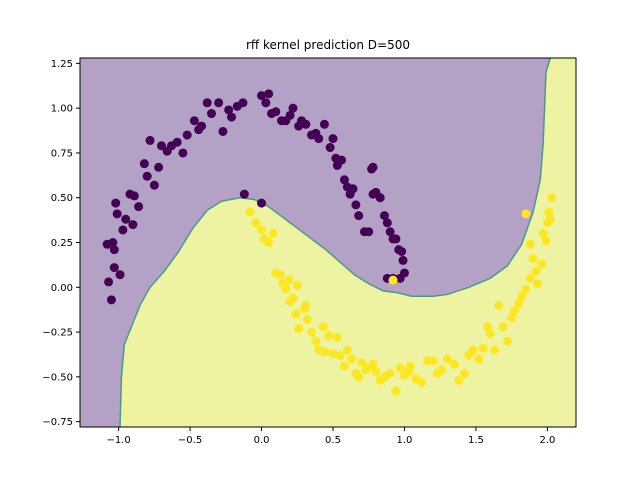  Describe the element at coordinates (62, 153) in the screenshot. I see `y-tick-label: 0.75` at that location.